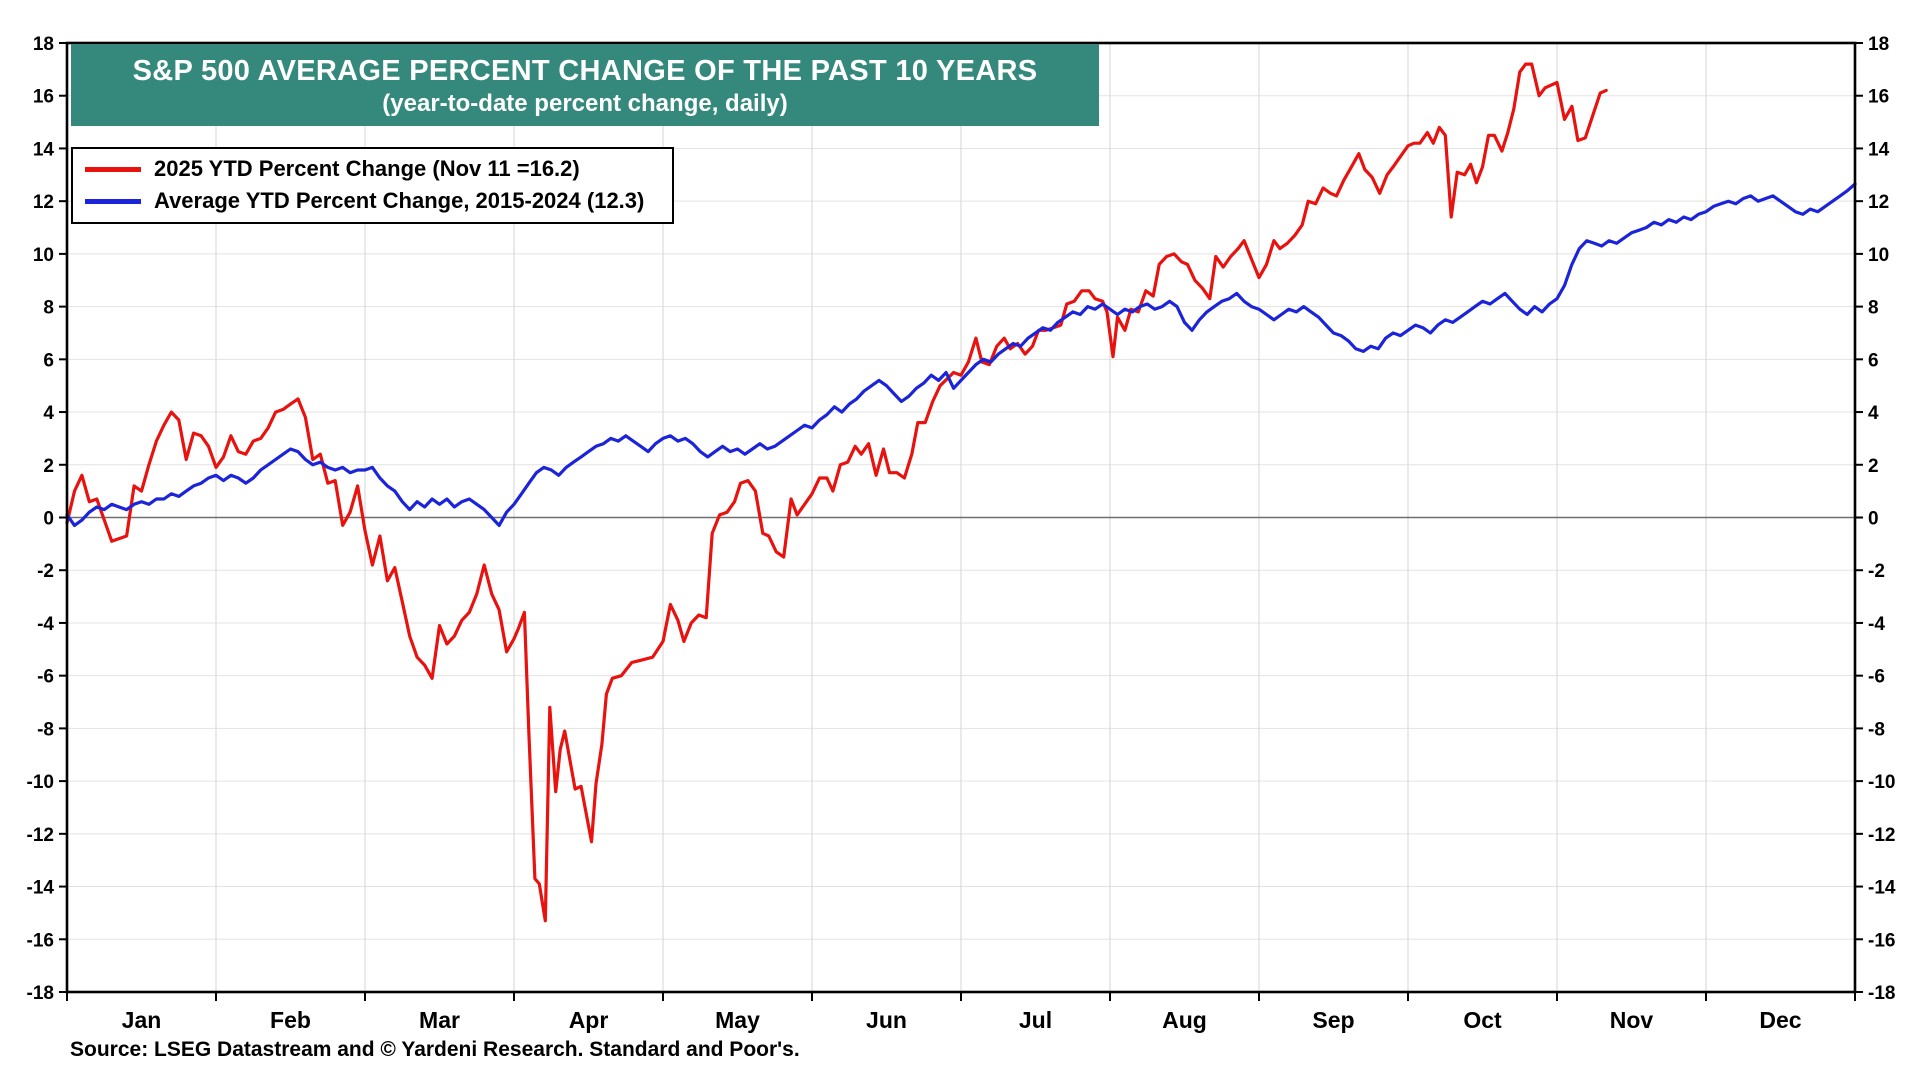  Describe the element at coordinates (45, 624) in the screenshot. I see `y-axis-label-left: -4` at that location.